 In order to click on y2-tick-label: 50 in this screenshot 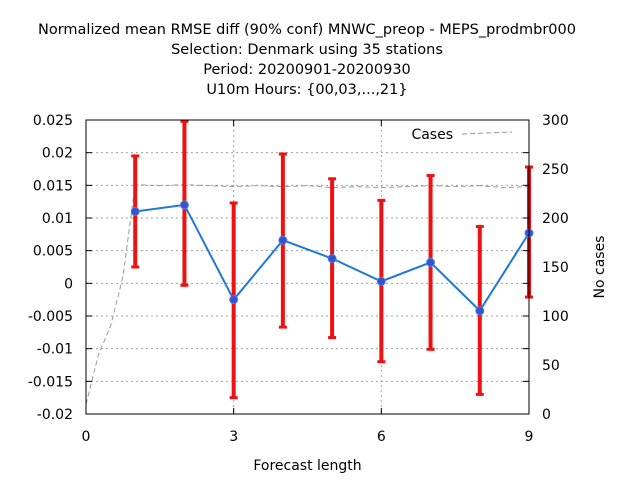, I will do `click(551, 366)`.